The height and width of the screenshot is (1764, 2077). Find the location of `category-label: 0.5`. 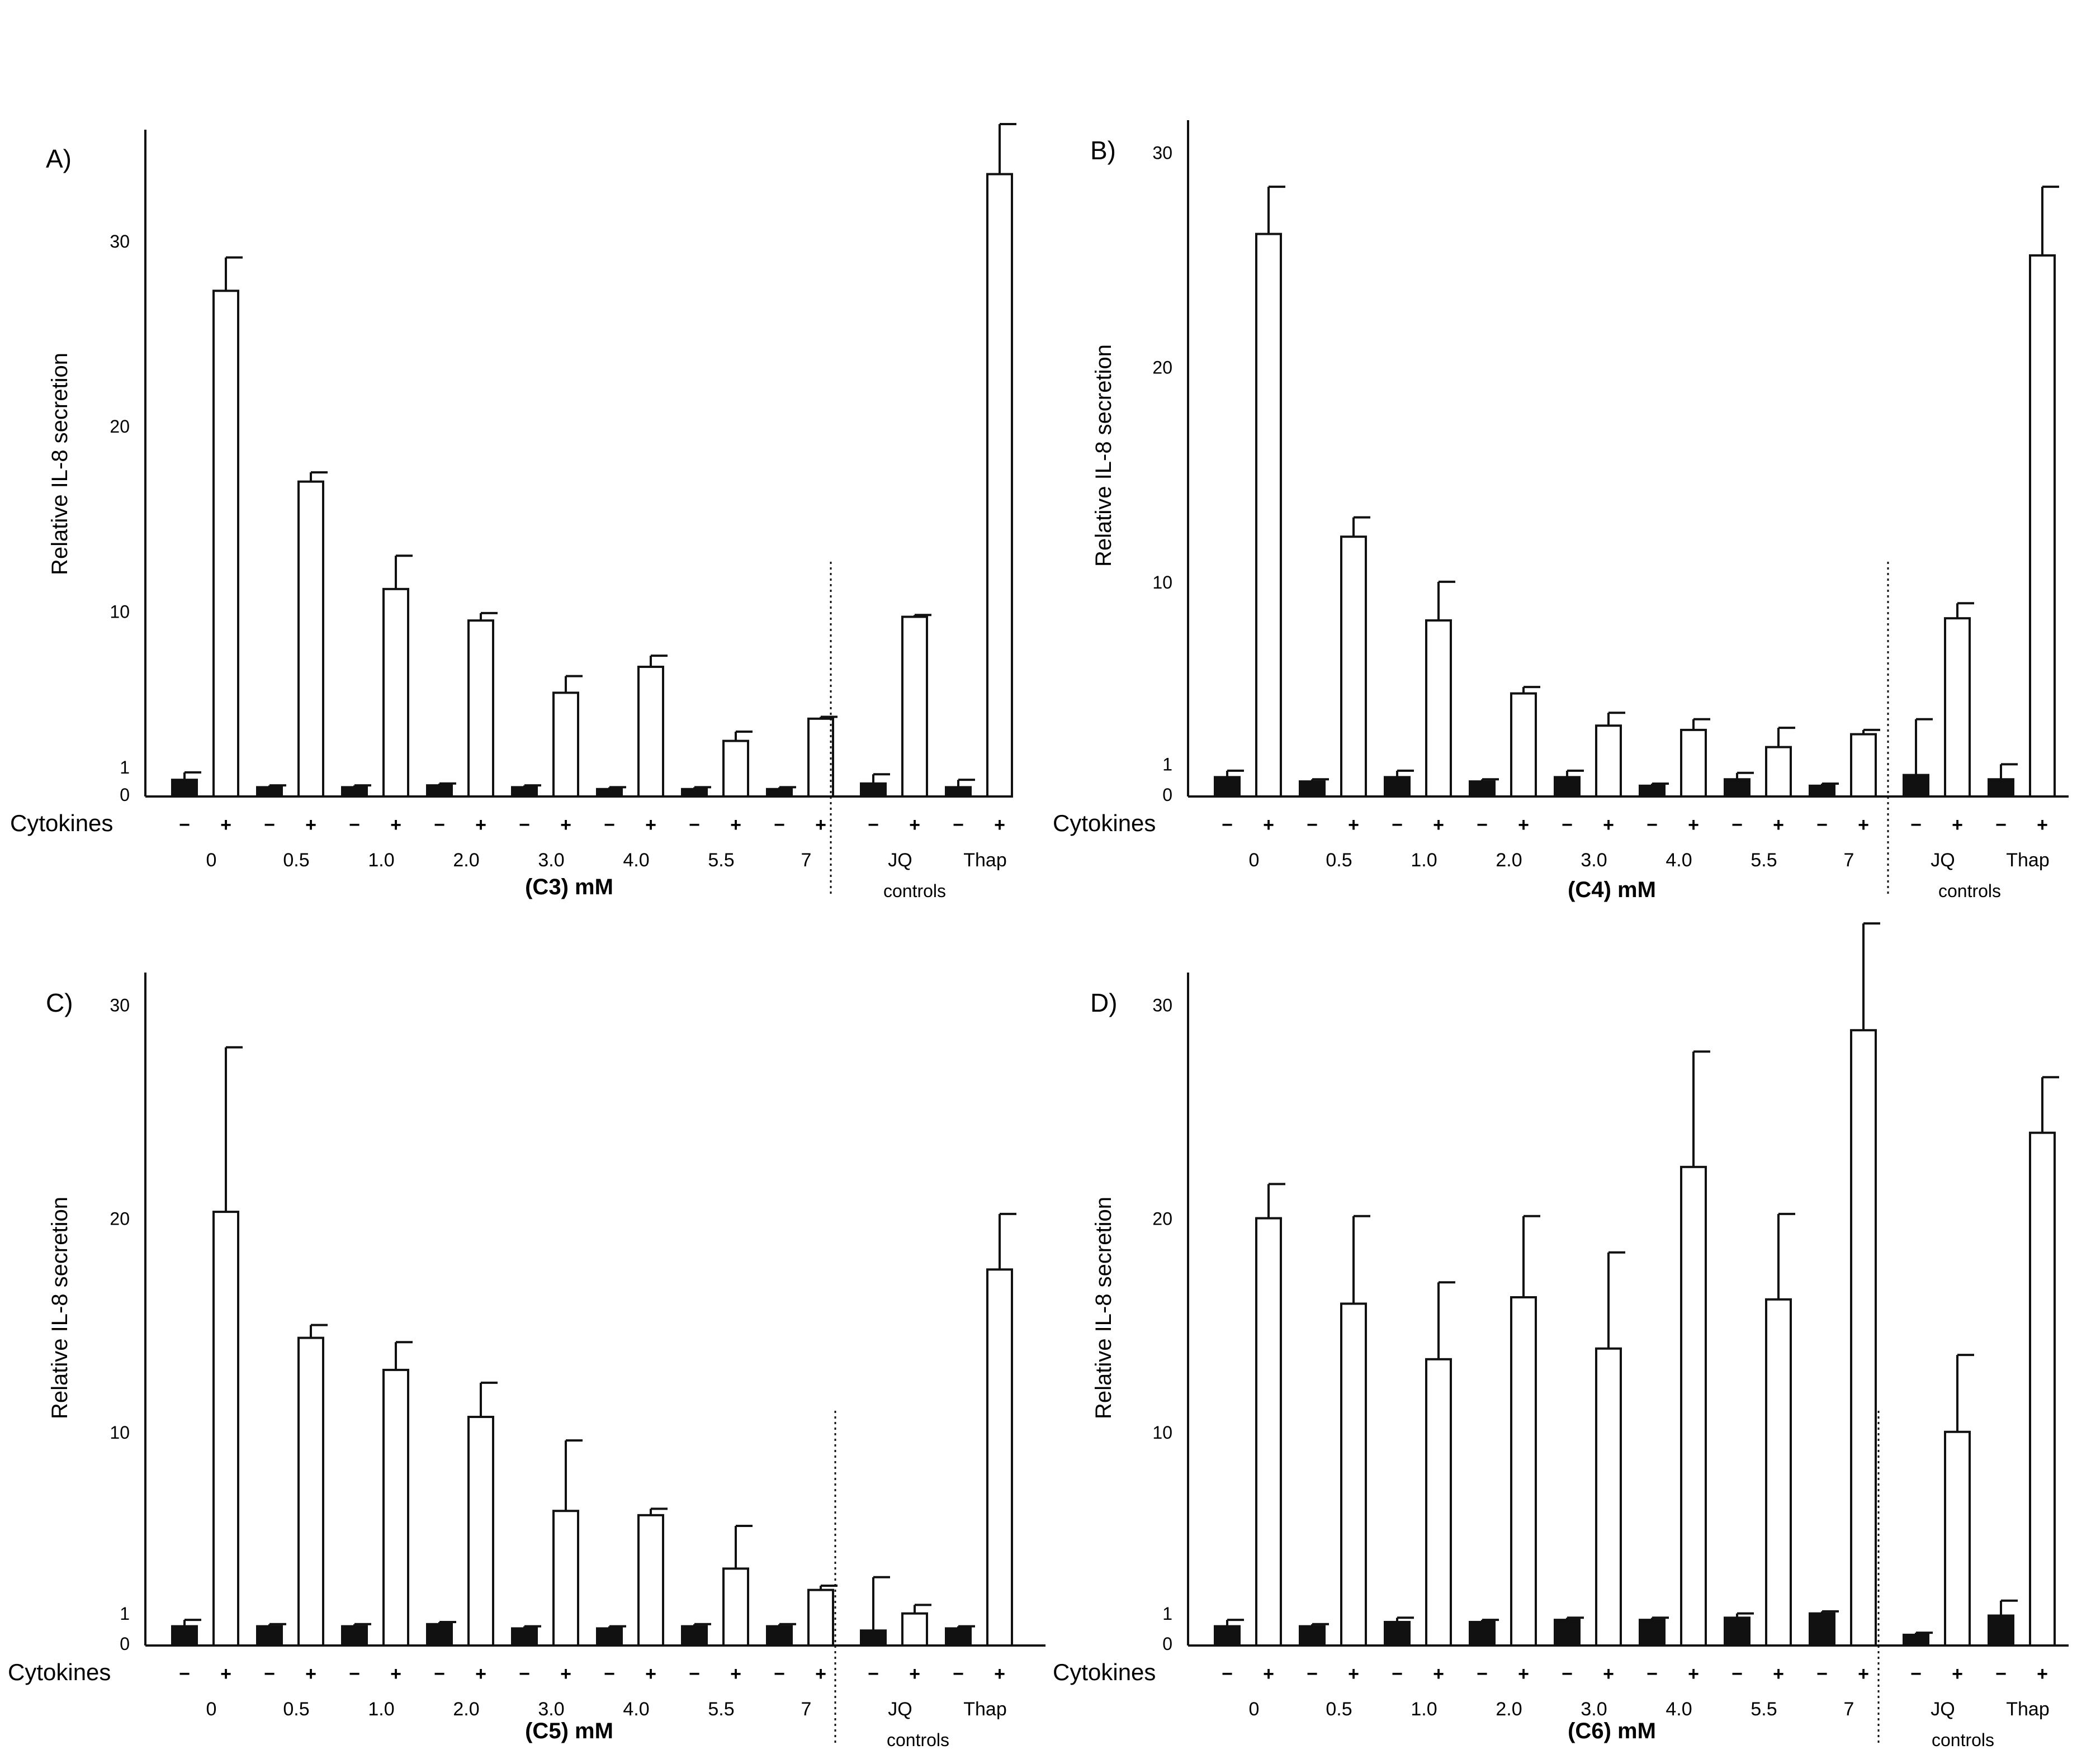

category-label: 0.5 is located at coordinates (1339, 860).